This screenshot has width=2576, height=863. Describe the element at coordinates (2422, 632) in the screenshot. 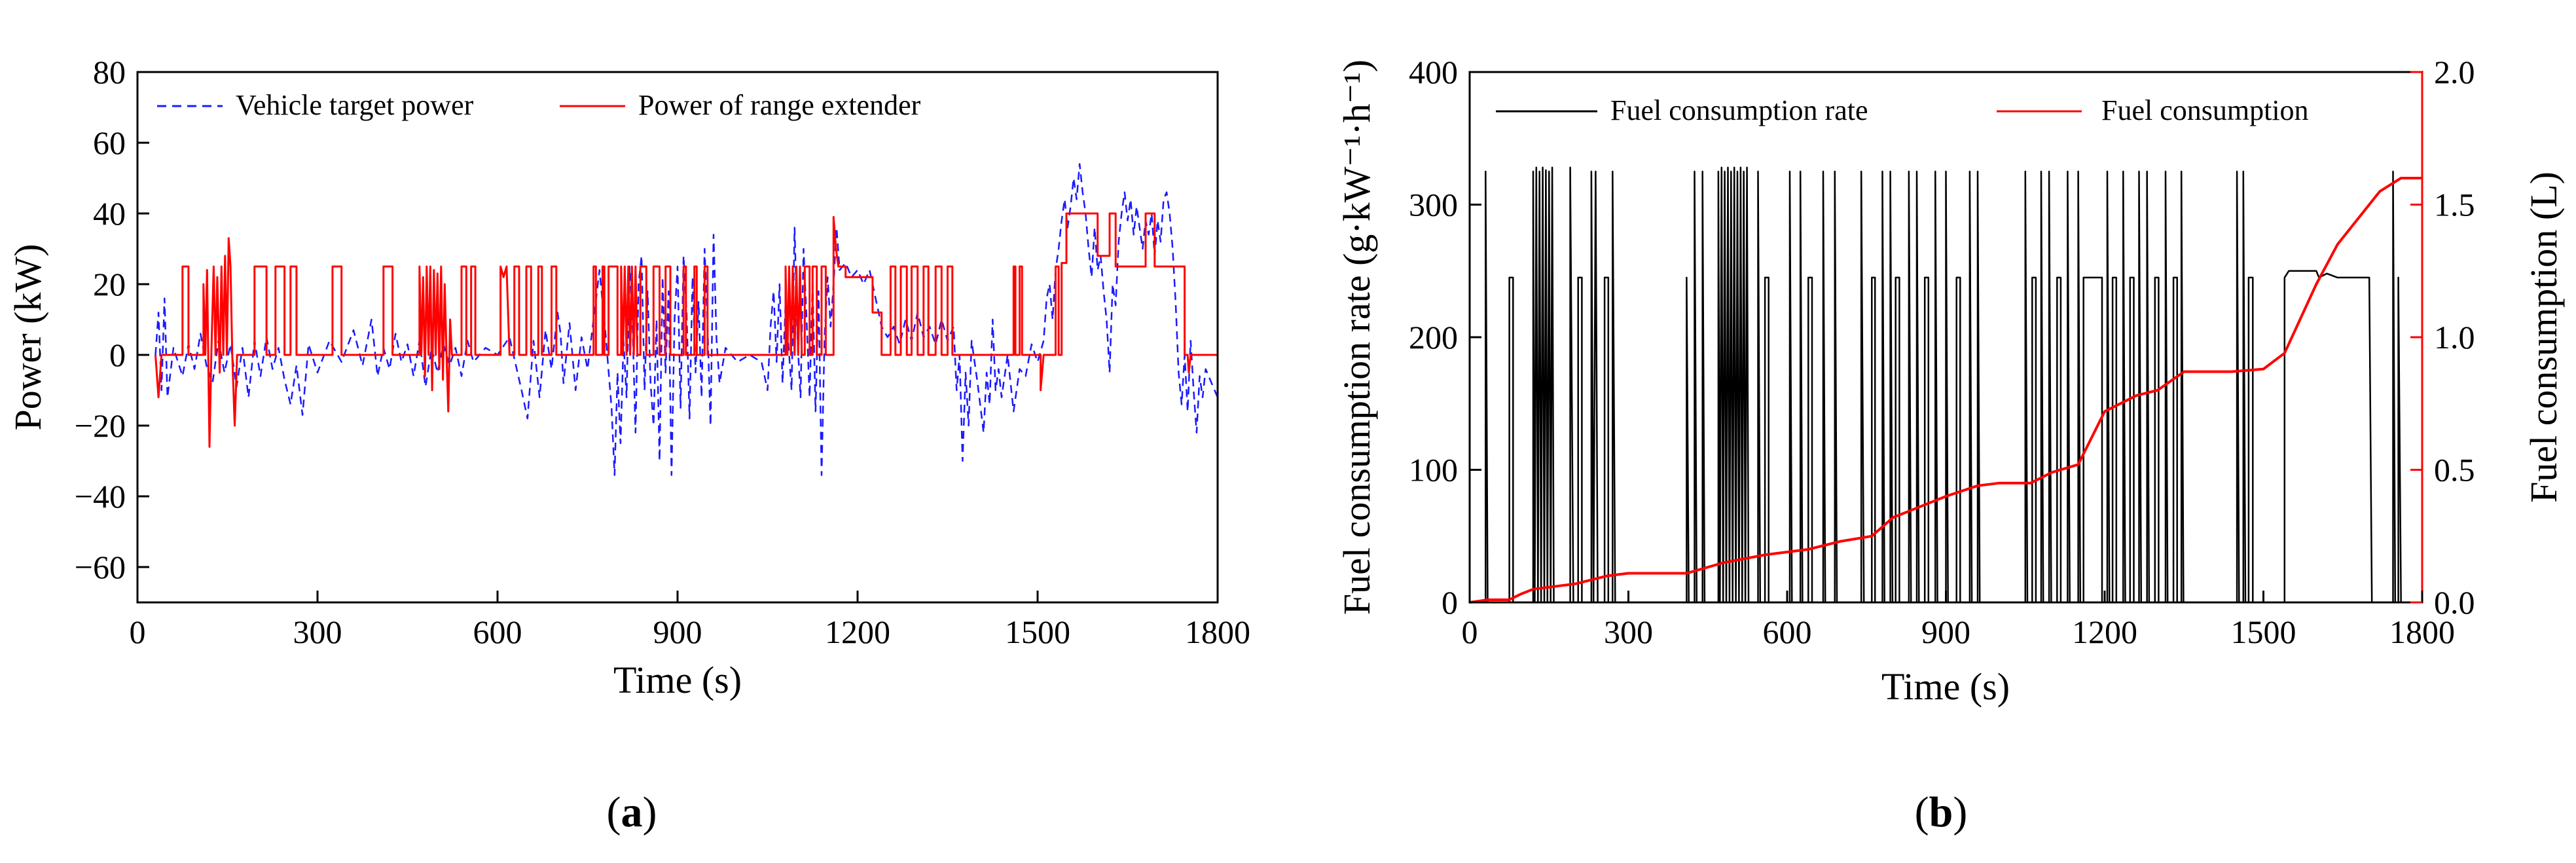

I see `chart-b-xtick-label: 1800` at that location.